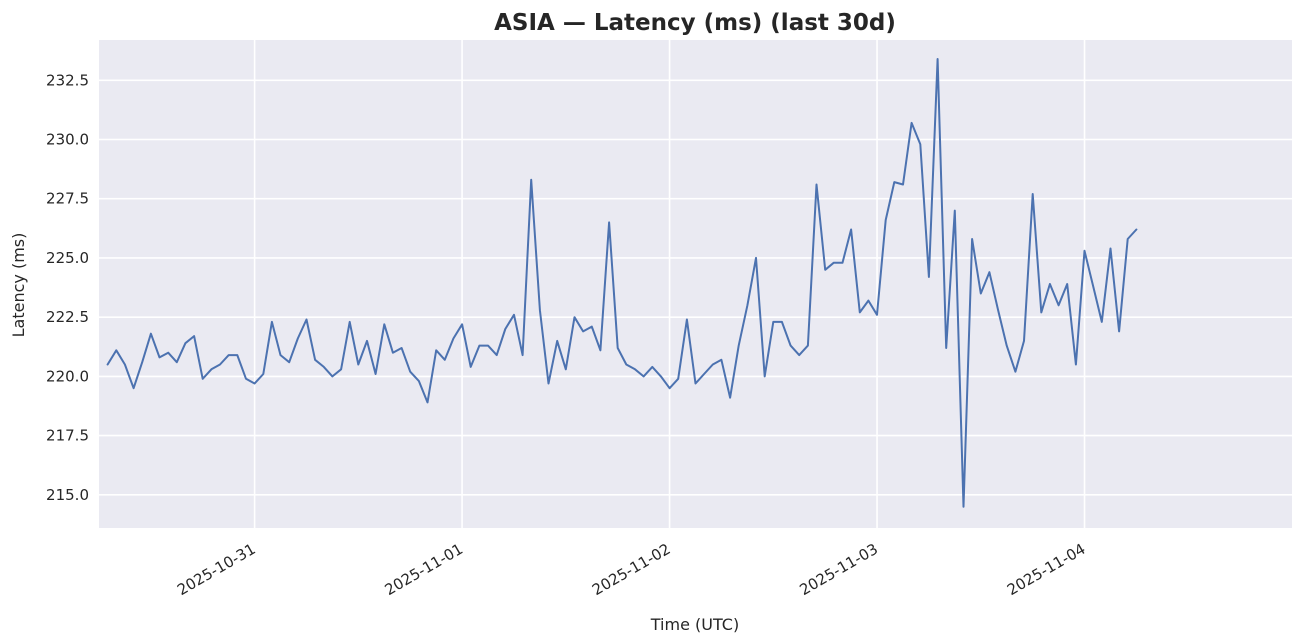 The width and height of the screenshot is (1304, 644). What do you see at coordinates (67, 80) in the screenshot?
I see `y-tick-label: 232.5` at bounding box center [67, 80].